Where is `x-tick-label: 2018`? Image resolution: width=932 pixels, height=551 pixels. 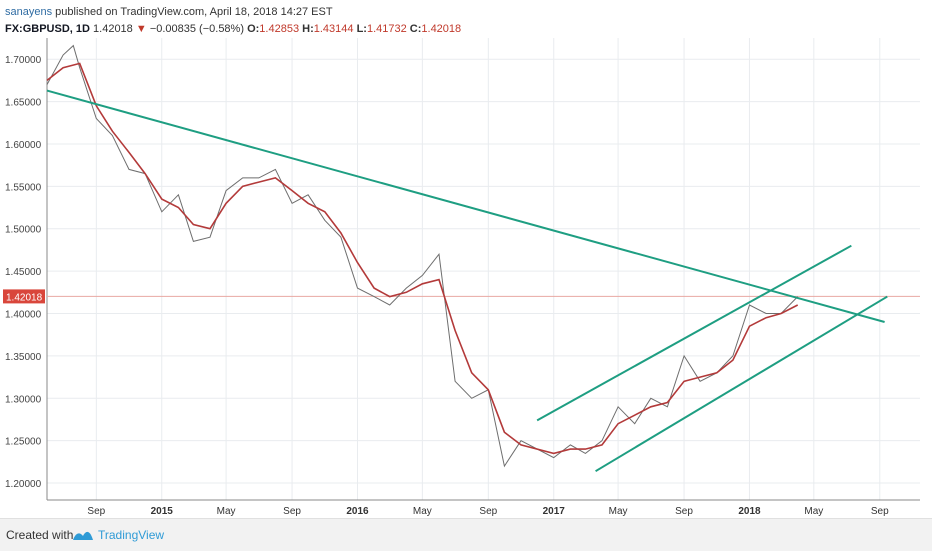 x-tick-label: 2018 is located at coordinates (749, 511).